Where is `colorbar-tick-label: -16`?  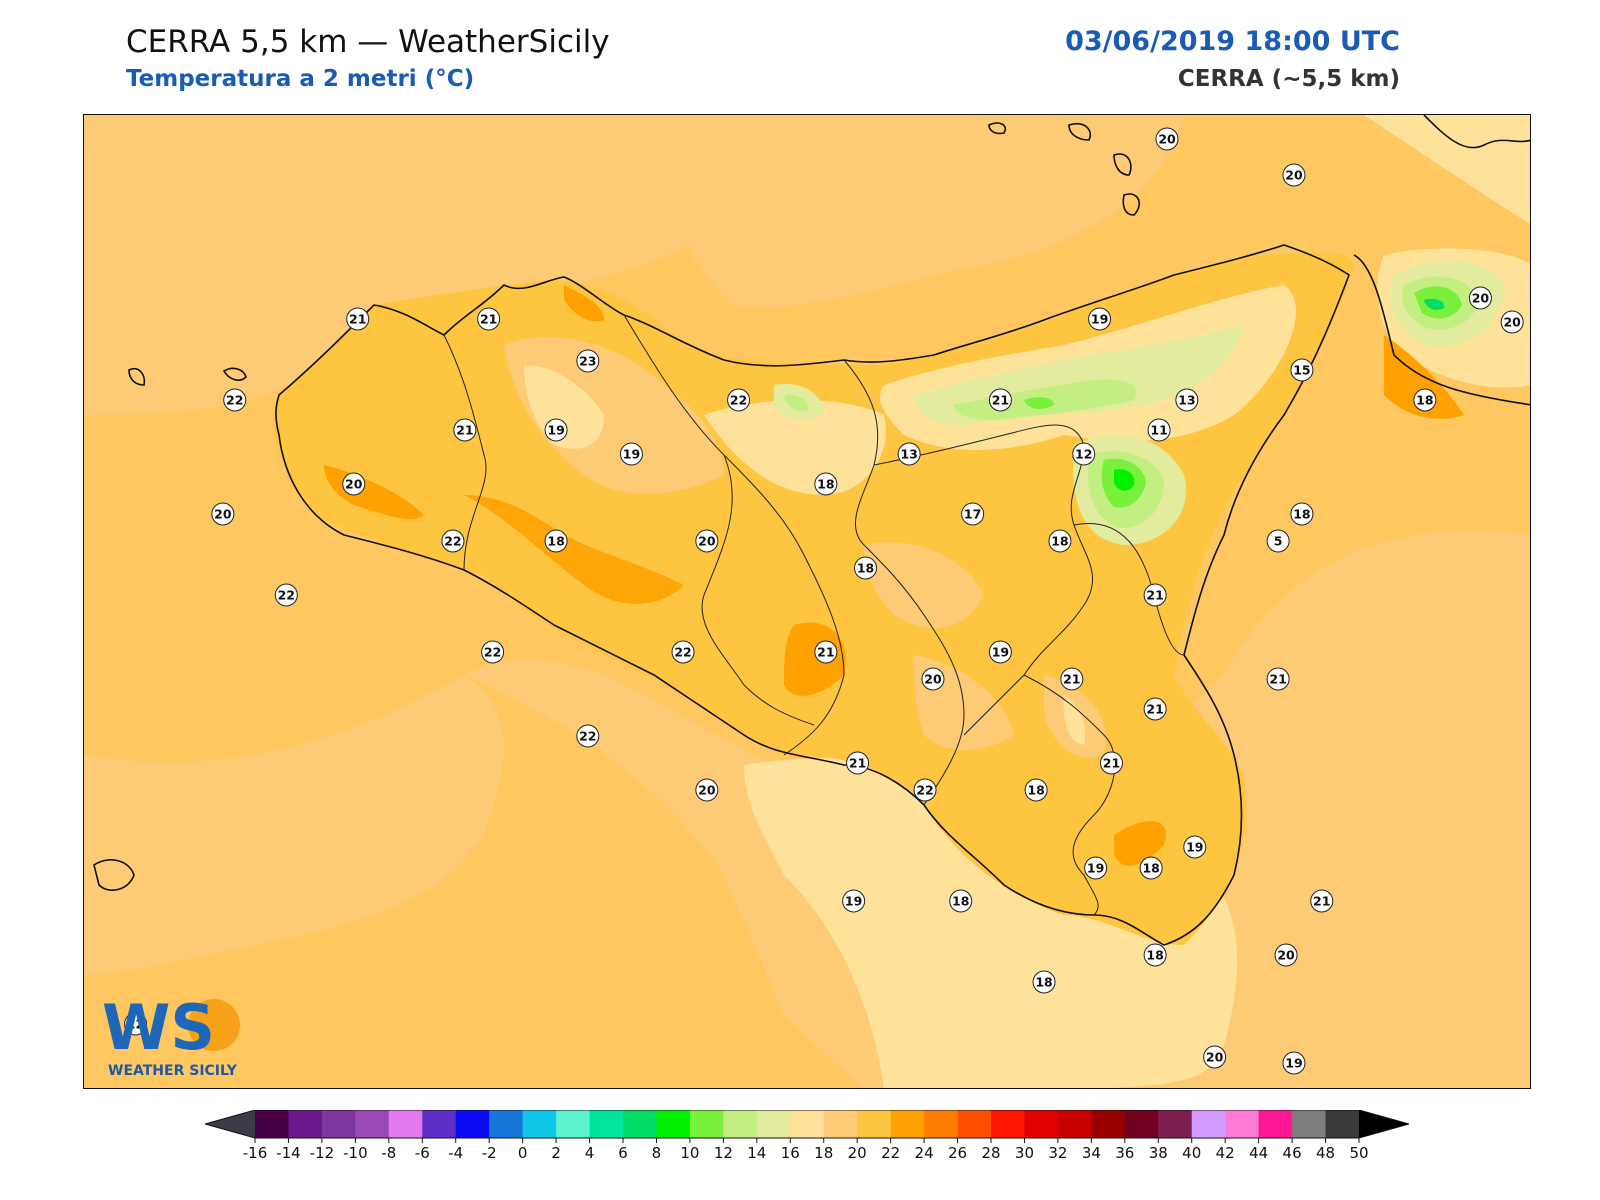 colorbar-tick-label: -16 is located at coordinates (255, 1153).